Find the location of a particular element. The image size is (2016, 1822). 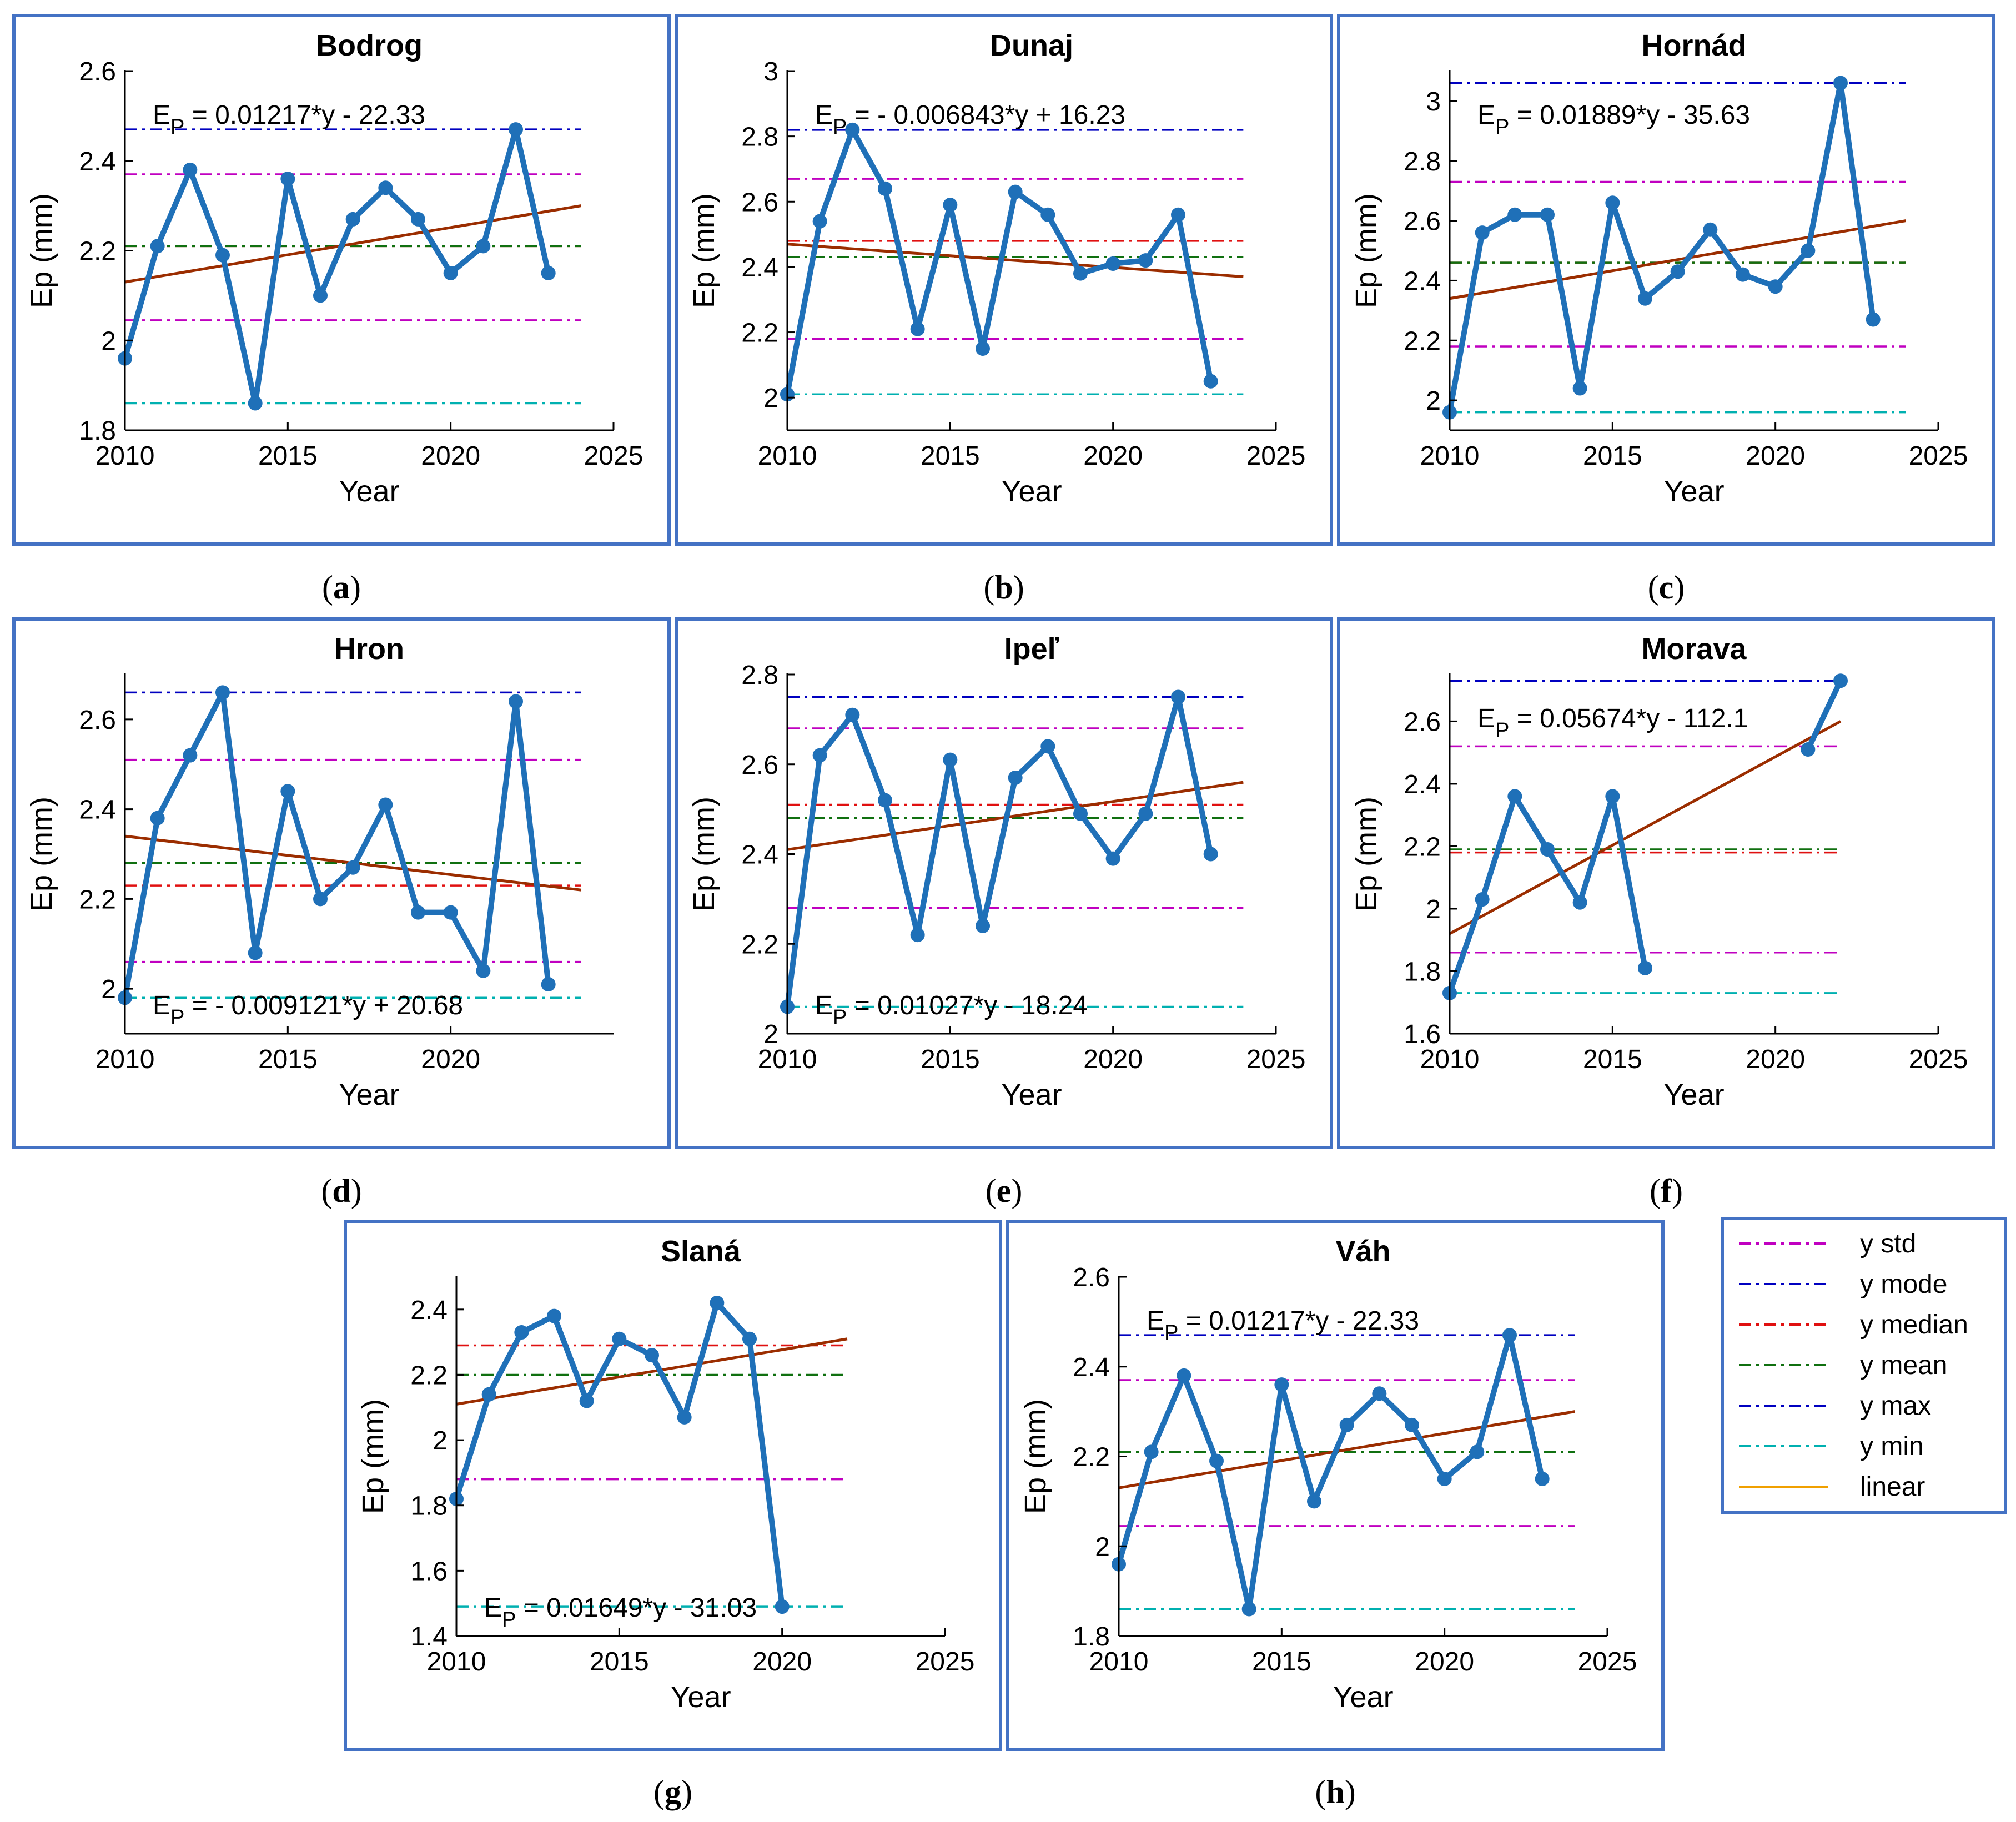

legend-label: y max is located at coordinates (1895, 1406).